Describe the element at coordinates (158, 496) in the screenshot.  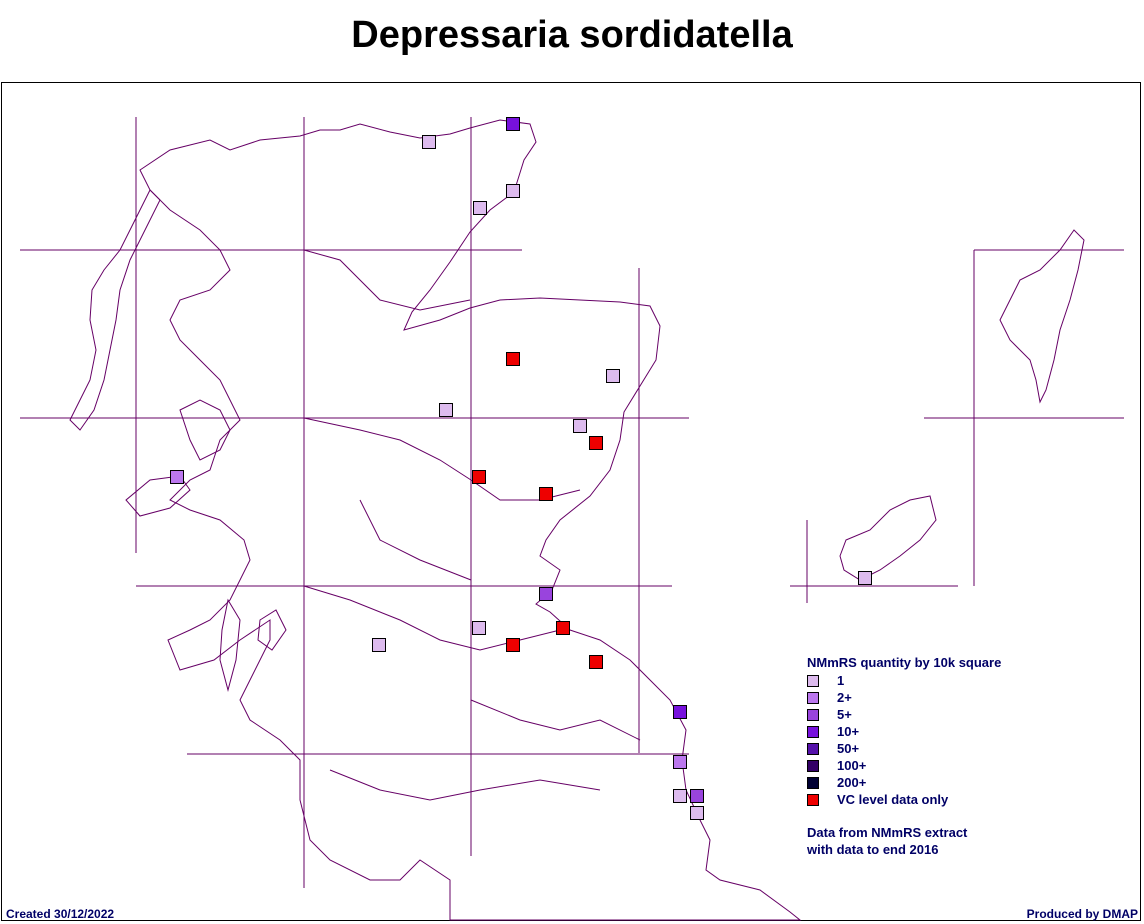
I see `mull-coast` at that location.